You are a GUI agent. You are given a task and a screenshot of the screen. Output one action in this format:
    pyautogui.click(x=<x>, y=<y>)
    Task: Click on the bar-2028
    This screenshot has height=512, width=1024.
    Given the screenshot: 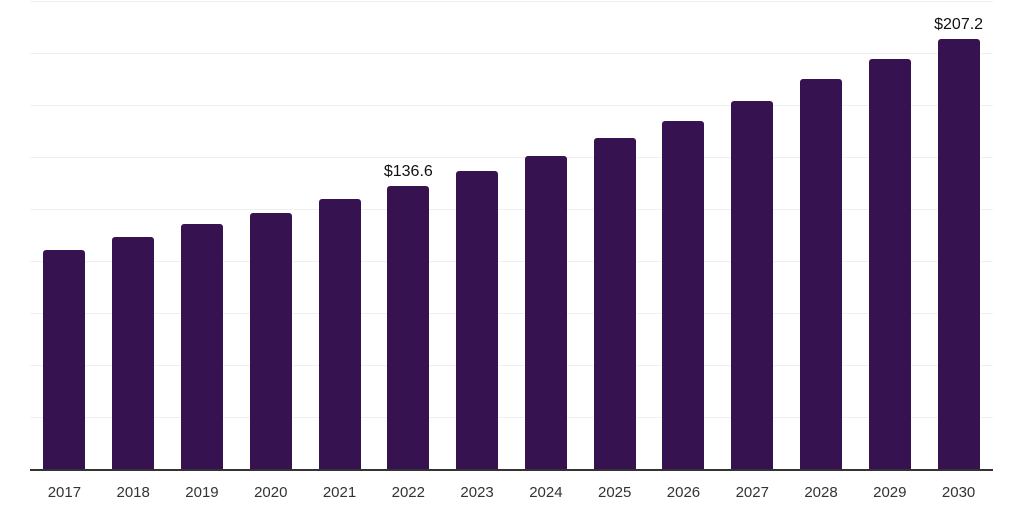 What is the action you would take?
    pyautogui.click(x=821, y=274)
    